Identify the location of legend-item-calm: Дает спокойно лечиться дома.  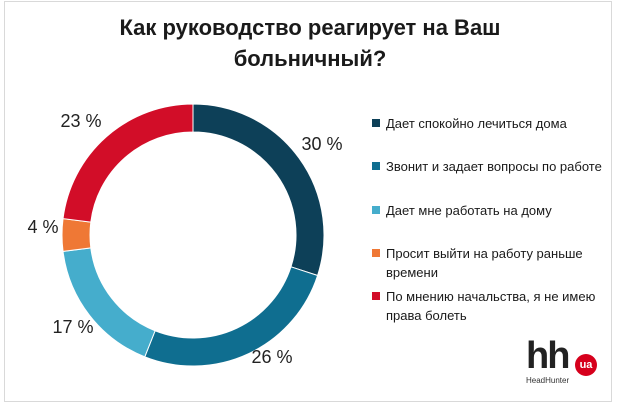
(469, 123).